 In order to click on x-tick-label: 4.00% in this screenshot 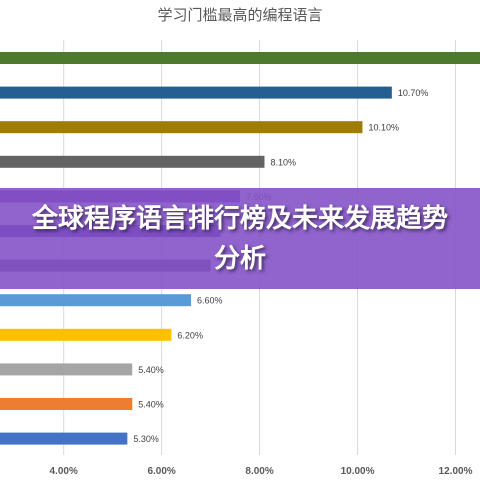, I will do `click(63, 471)`.